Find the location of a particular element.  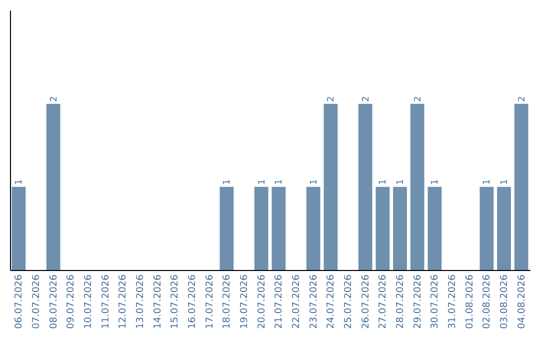

x-tick-label: 15.07.2026 is located at coordinates (175, 301).